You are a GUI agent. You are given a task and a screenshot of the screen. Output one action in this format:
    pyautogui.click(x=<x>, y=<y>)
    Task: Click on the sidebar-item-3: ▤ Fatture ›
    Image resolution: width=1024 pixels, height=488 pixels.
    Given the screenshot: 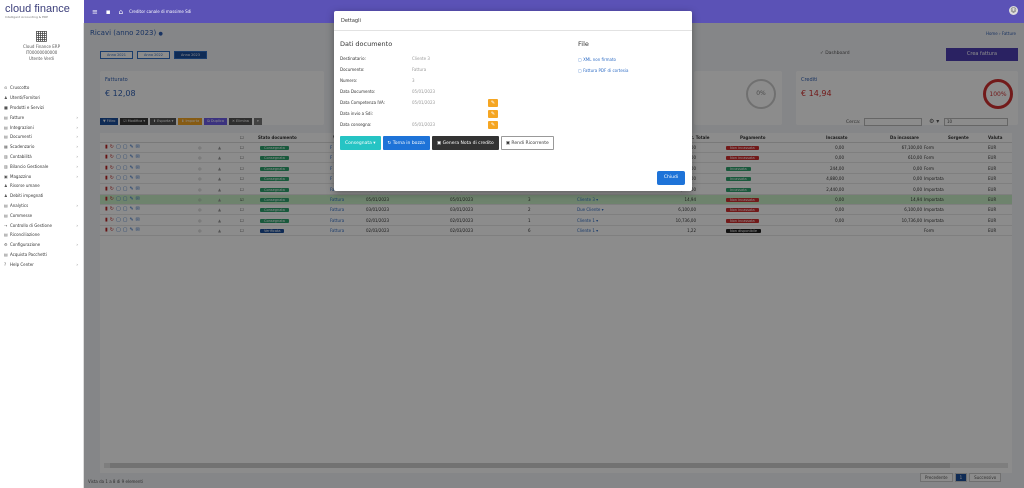 What is the action you would take?
    pyautogui.click(x=41, y=117)
    